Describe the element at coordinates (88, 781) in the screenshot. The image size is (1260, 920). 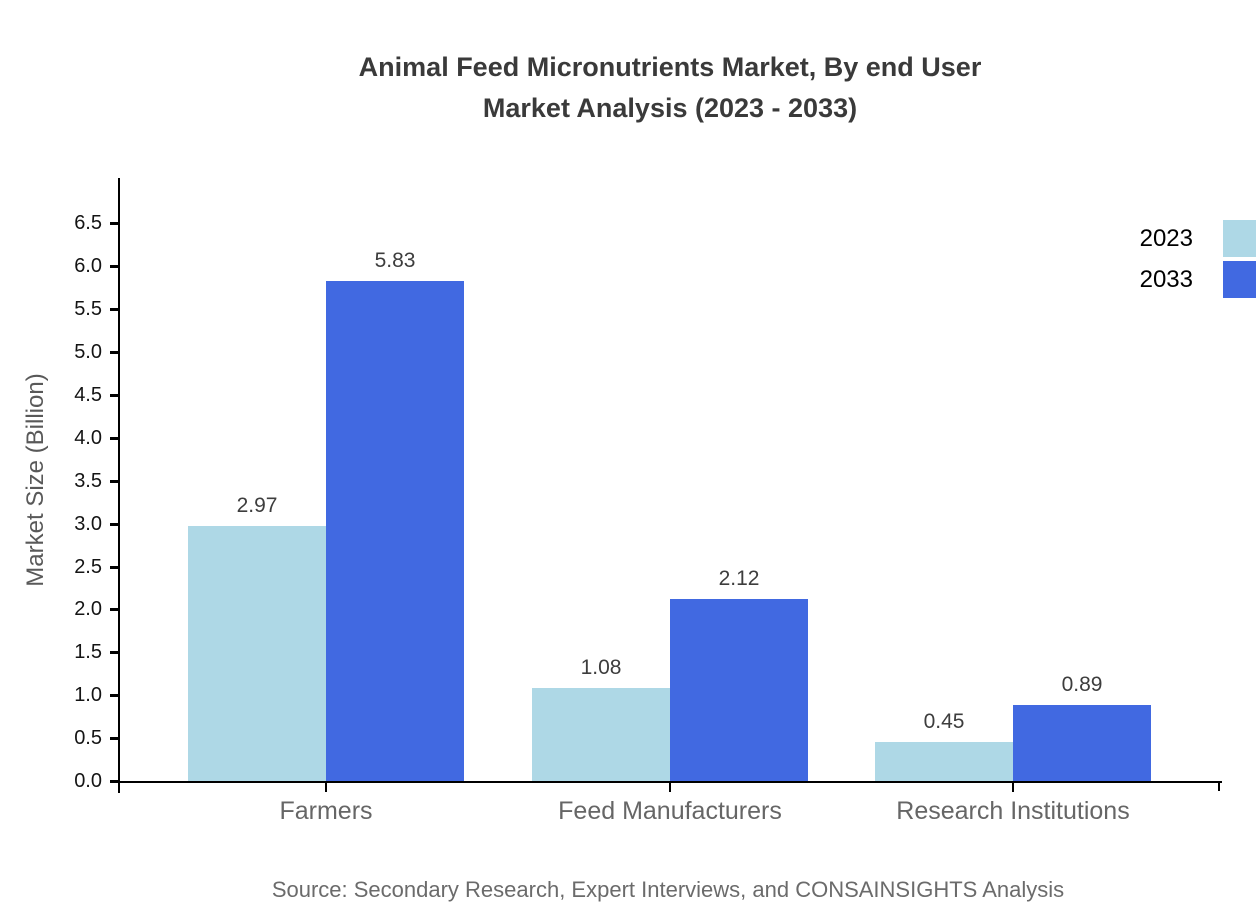
I see `y-tick-label: 0.0` at that location.